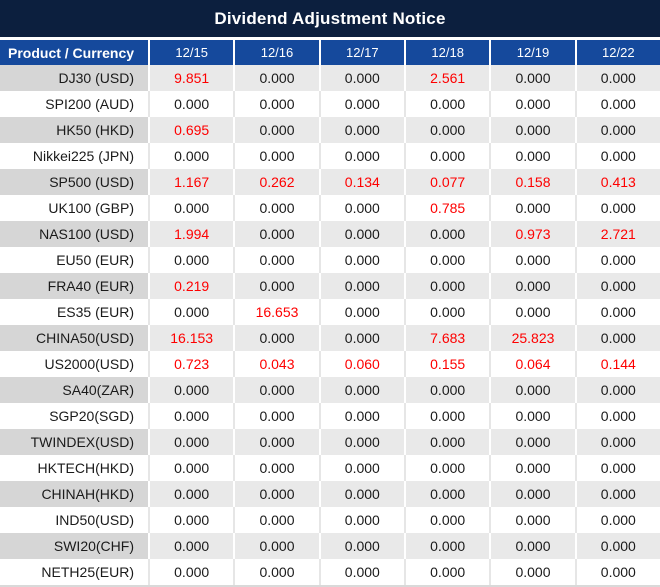  What do you see at coordinates (276, 364) in the screenshot?
I see `dividend-value-cell: 0.043` at bounding box center [276, 364].